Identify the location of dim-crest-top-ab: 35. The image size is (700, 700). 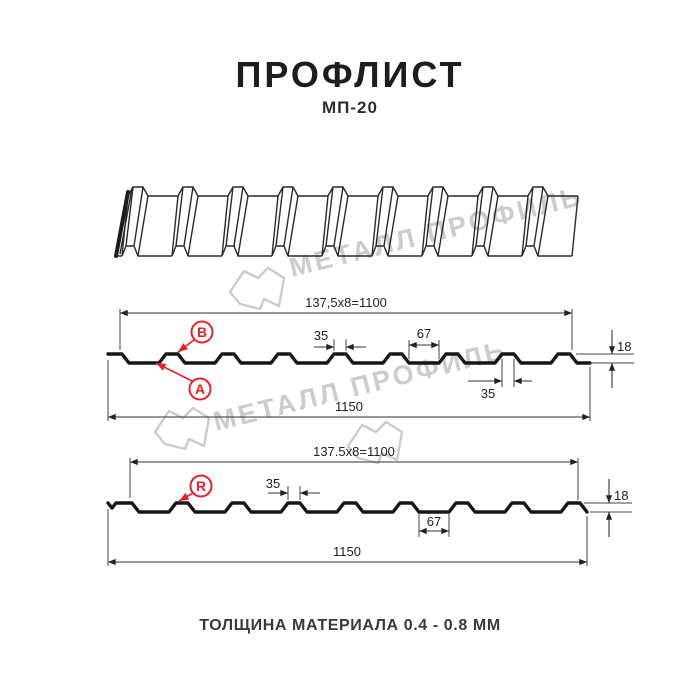
(340, 339).